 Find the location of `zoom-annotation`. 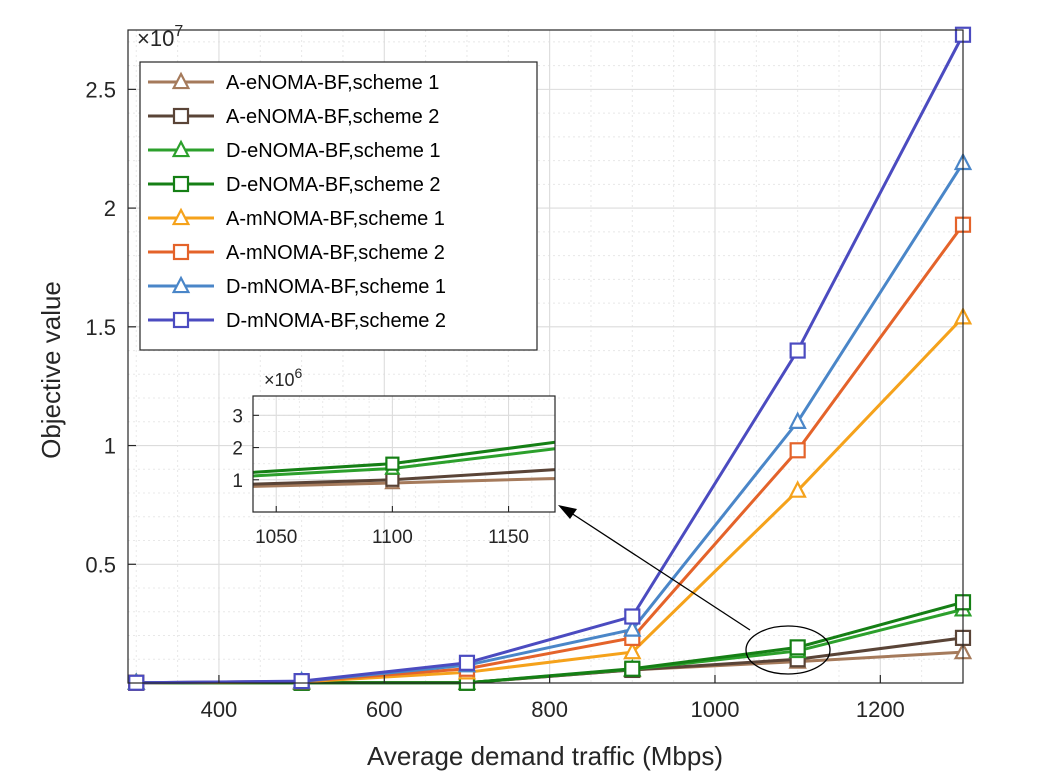

zoom-annotation is located at coordinates (694, 590).